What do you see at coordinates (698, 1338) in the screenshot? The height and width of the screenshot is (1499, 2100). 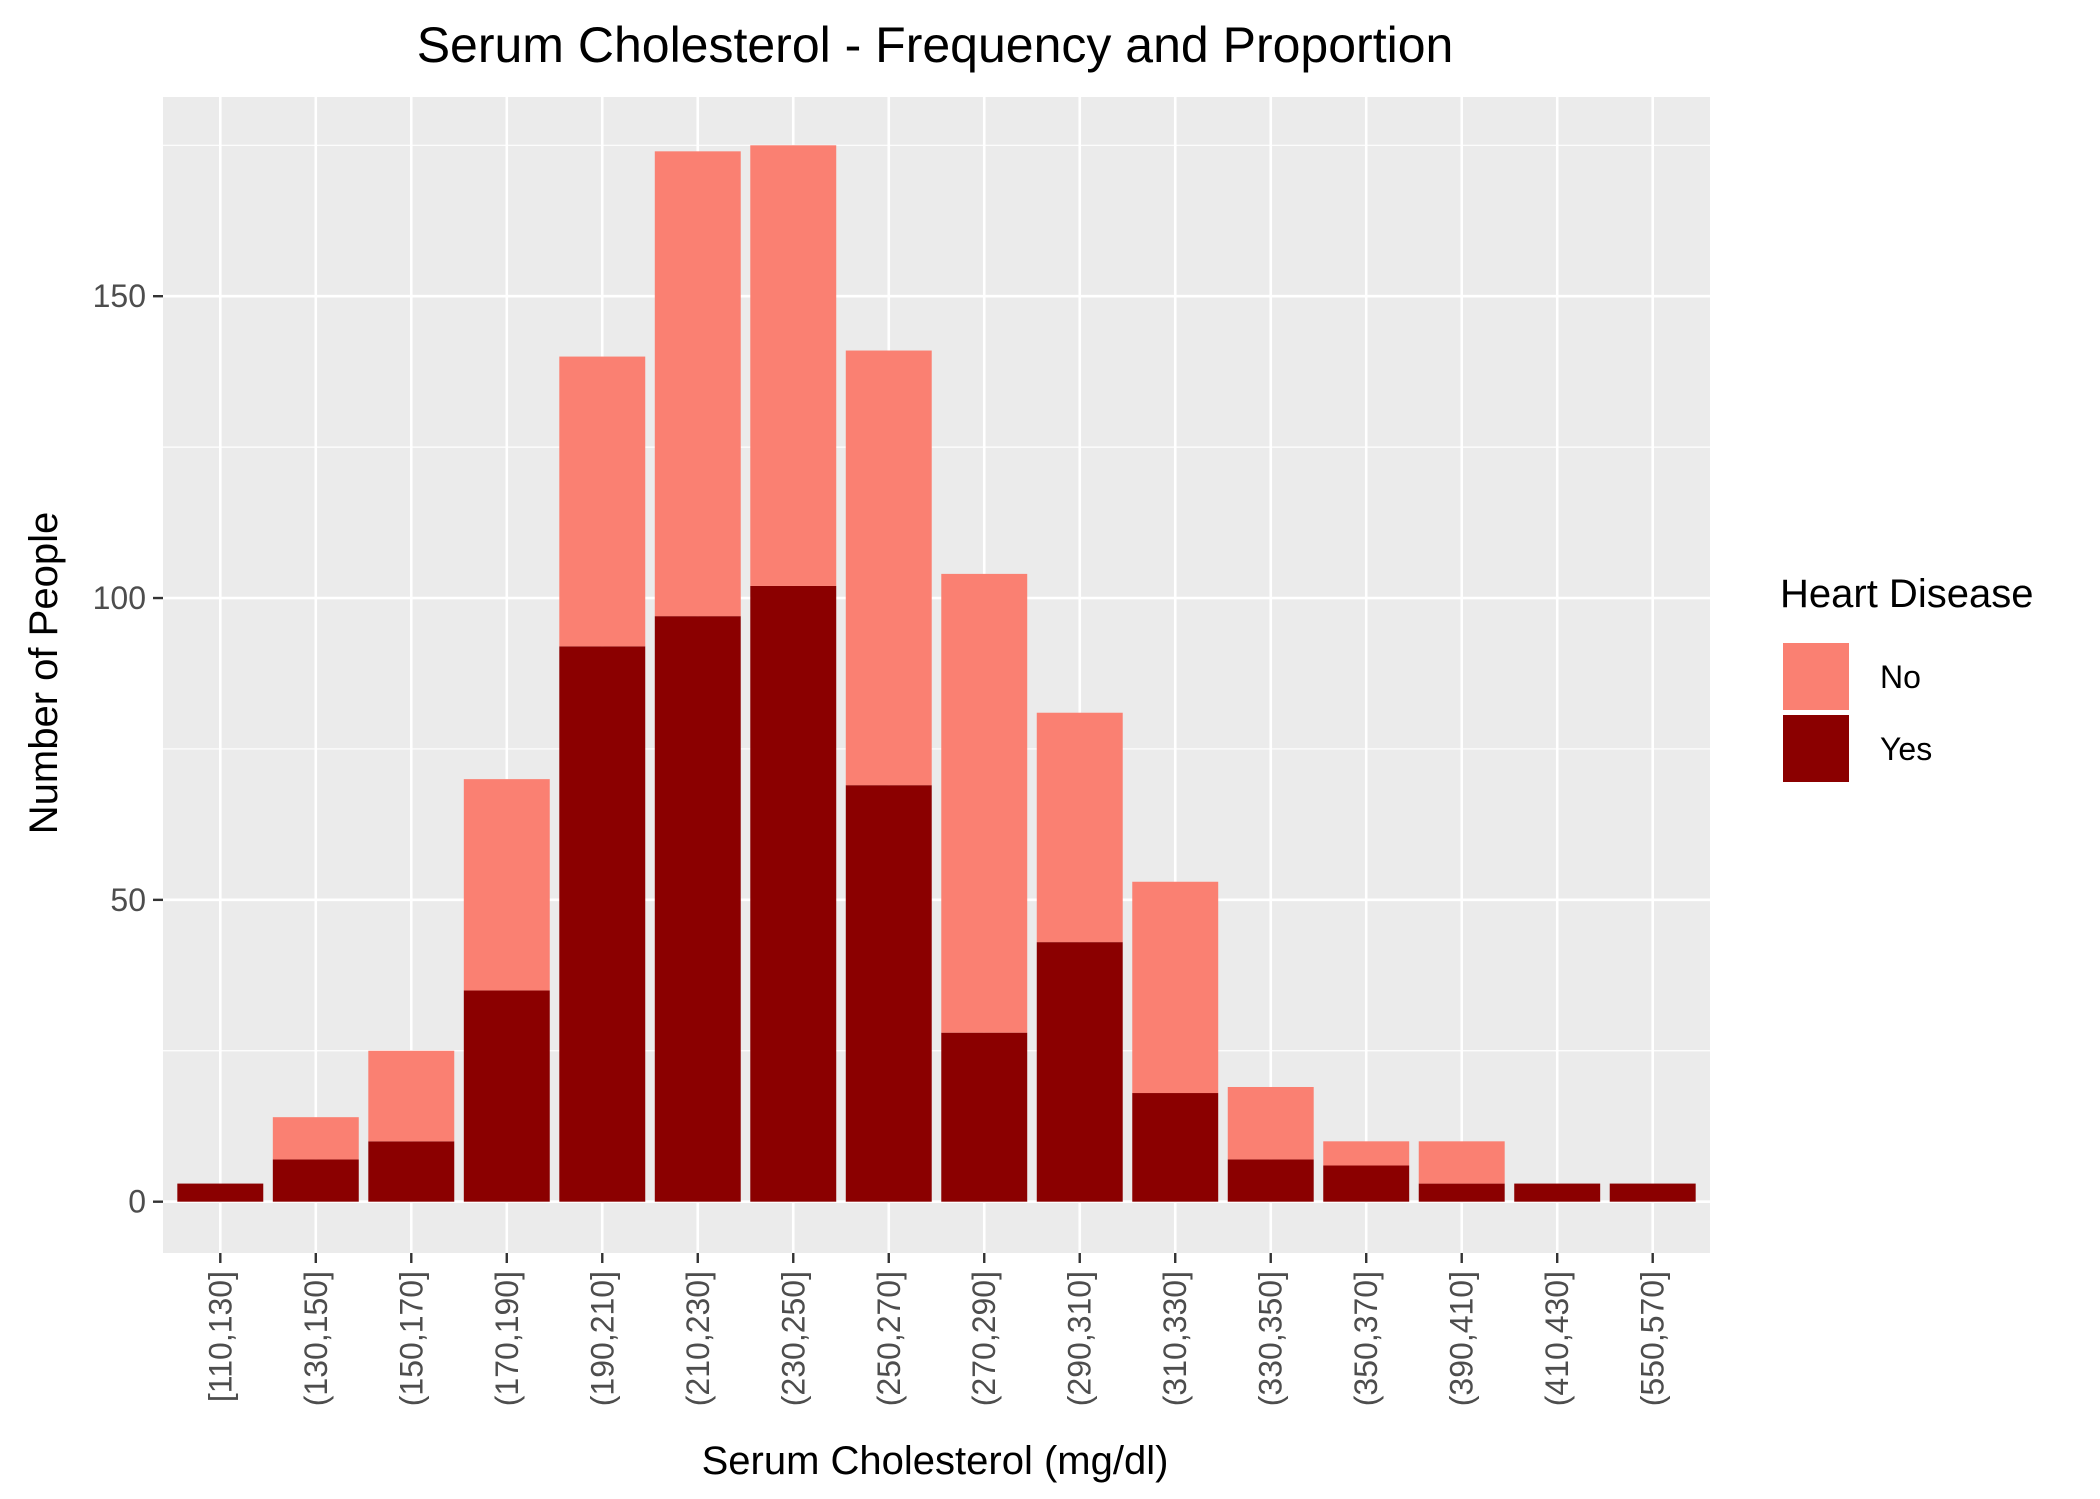 I see `x-tick-label: (210,230]` at bounding box center [698, 1338].